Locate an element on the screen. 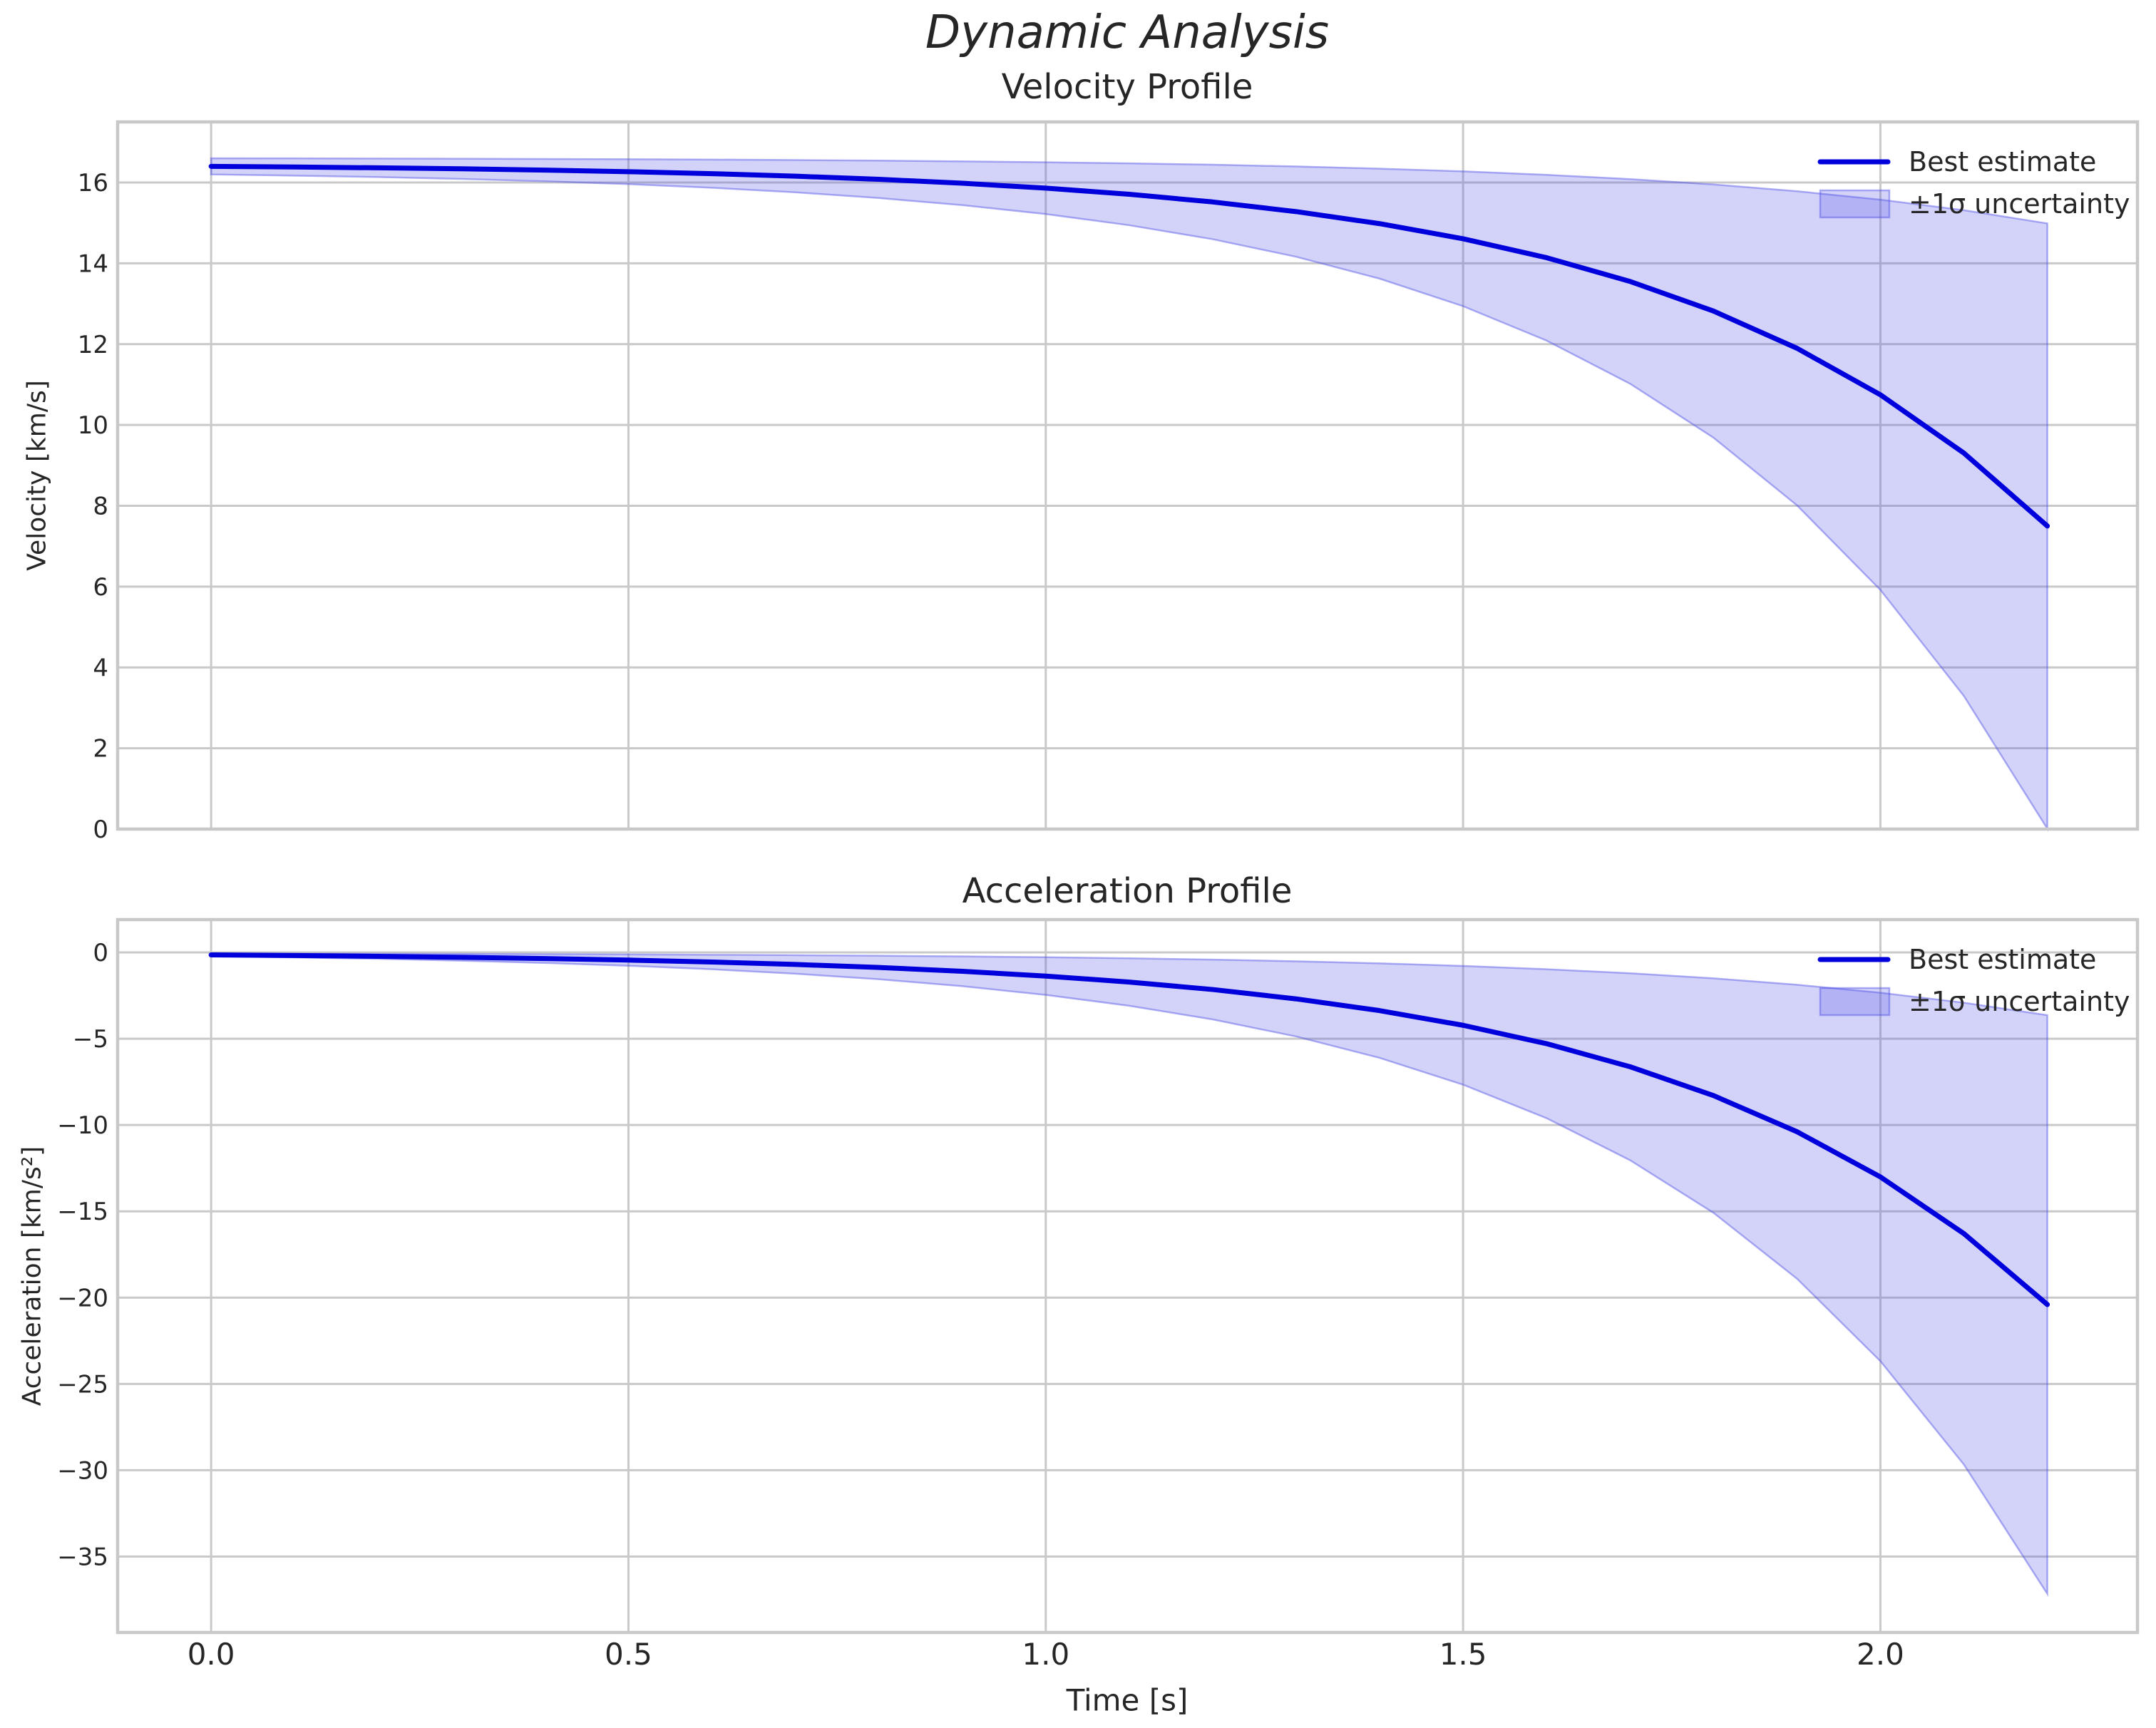 Image resolution: width=2156 pixels, height=1728 pixels. y-tick-label: 16 is located at coordinates (93, 183).